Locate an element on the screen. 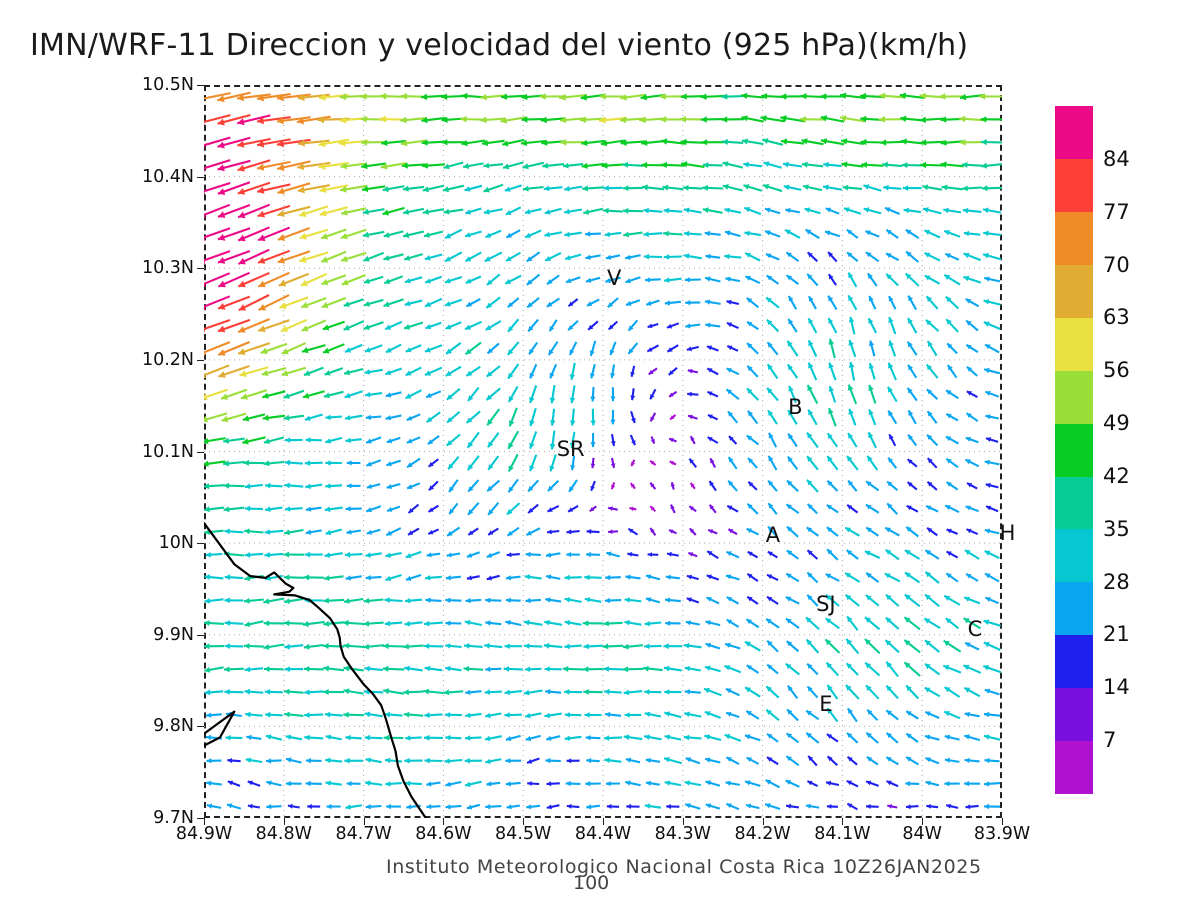  x-axis-tick-label: 84.2W is located at coordinates (762, 834).